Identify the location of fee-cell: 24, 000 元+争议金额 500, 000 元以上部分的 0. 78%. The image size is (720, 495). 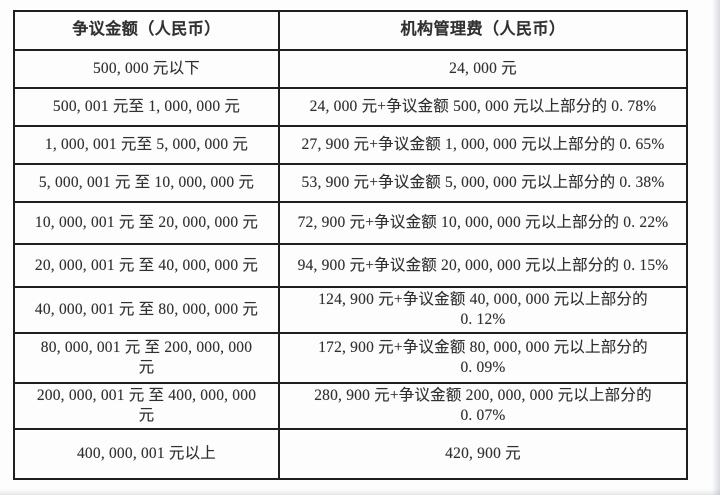
(483, 107).